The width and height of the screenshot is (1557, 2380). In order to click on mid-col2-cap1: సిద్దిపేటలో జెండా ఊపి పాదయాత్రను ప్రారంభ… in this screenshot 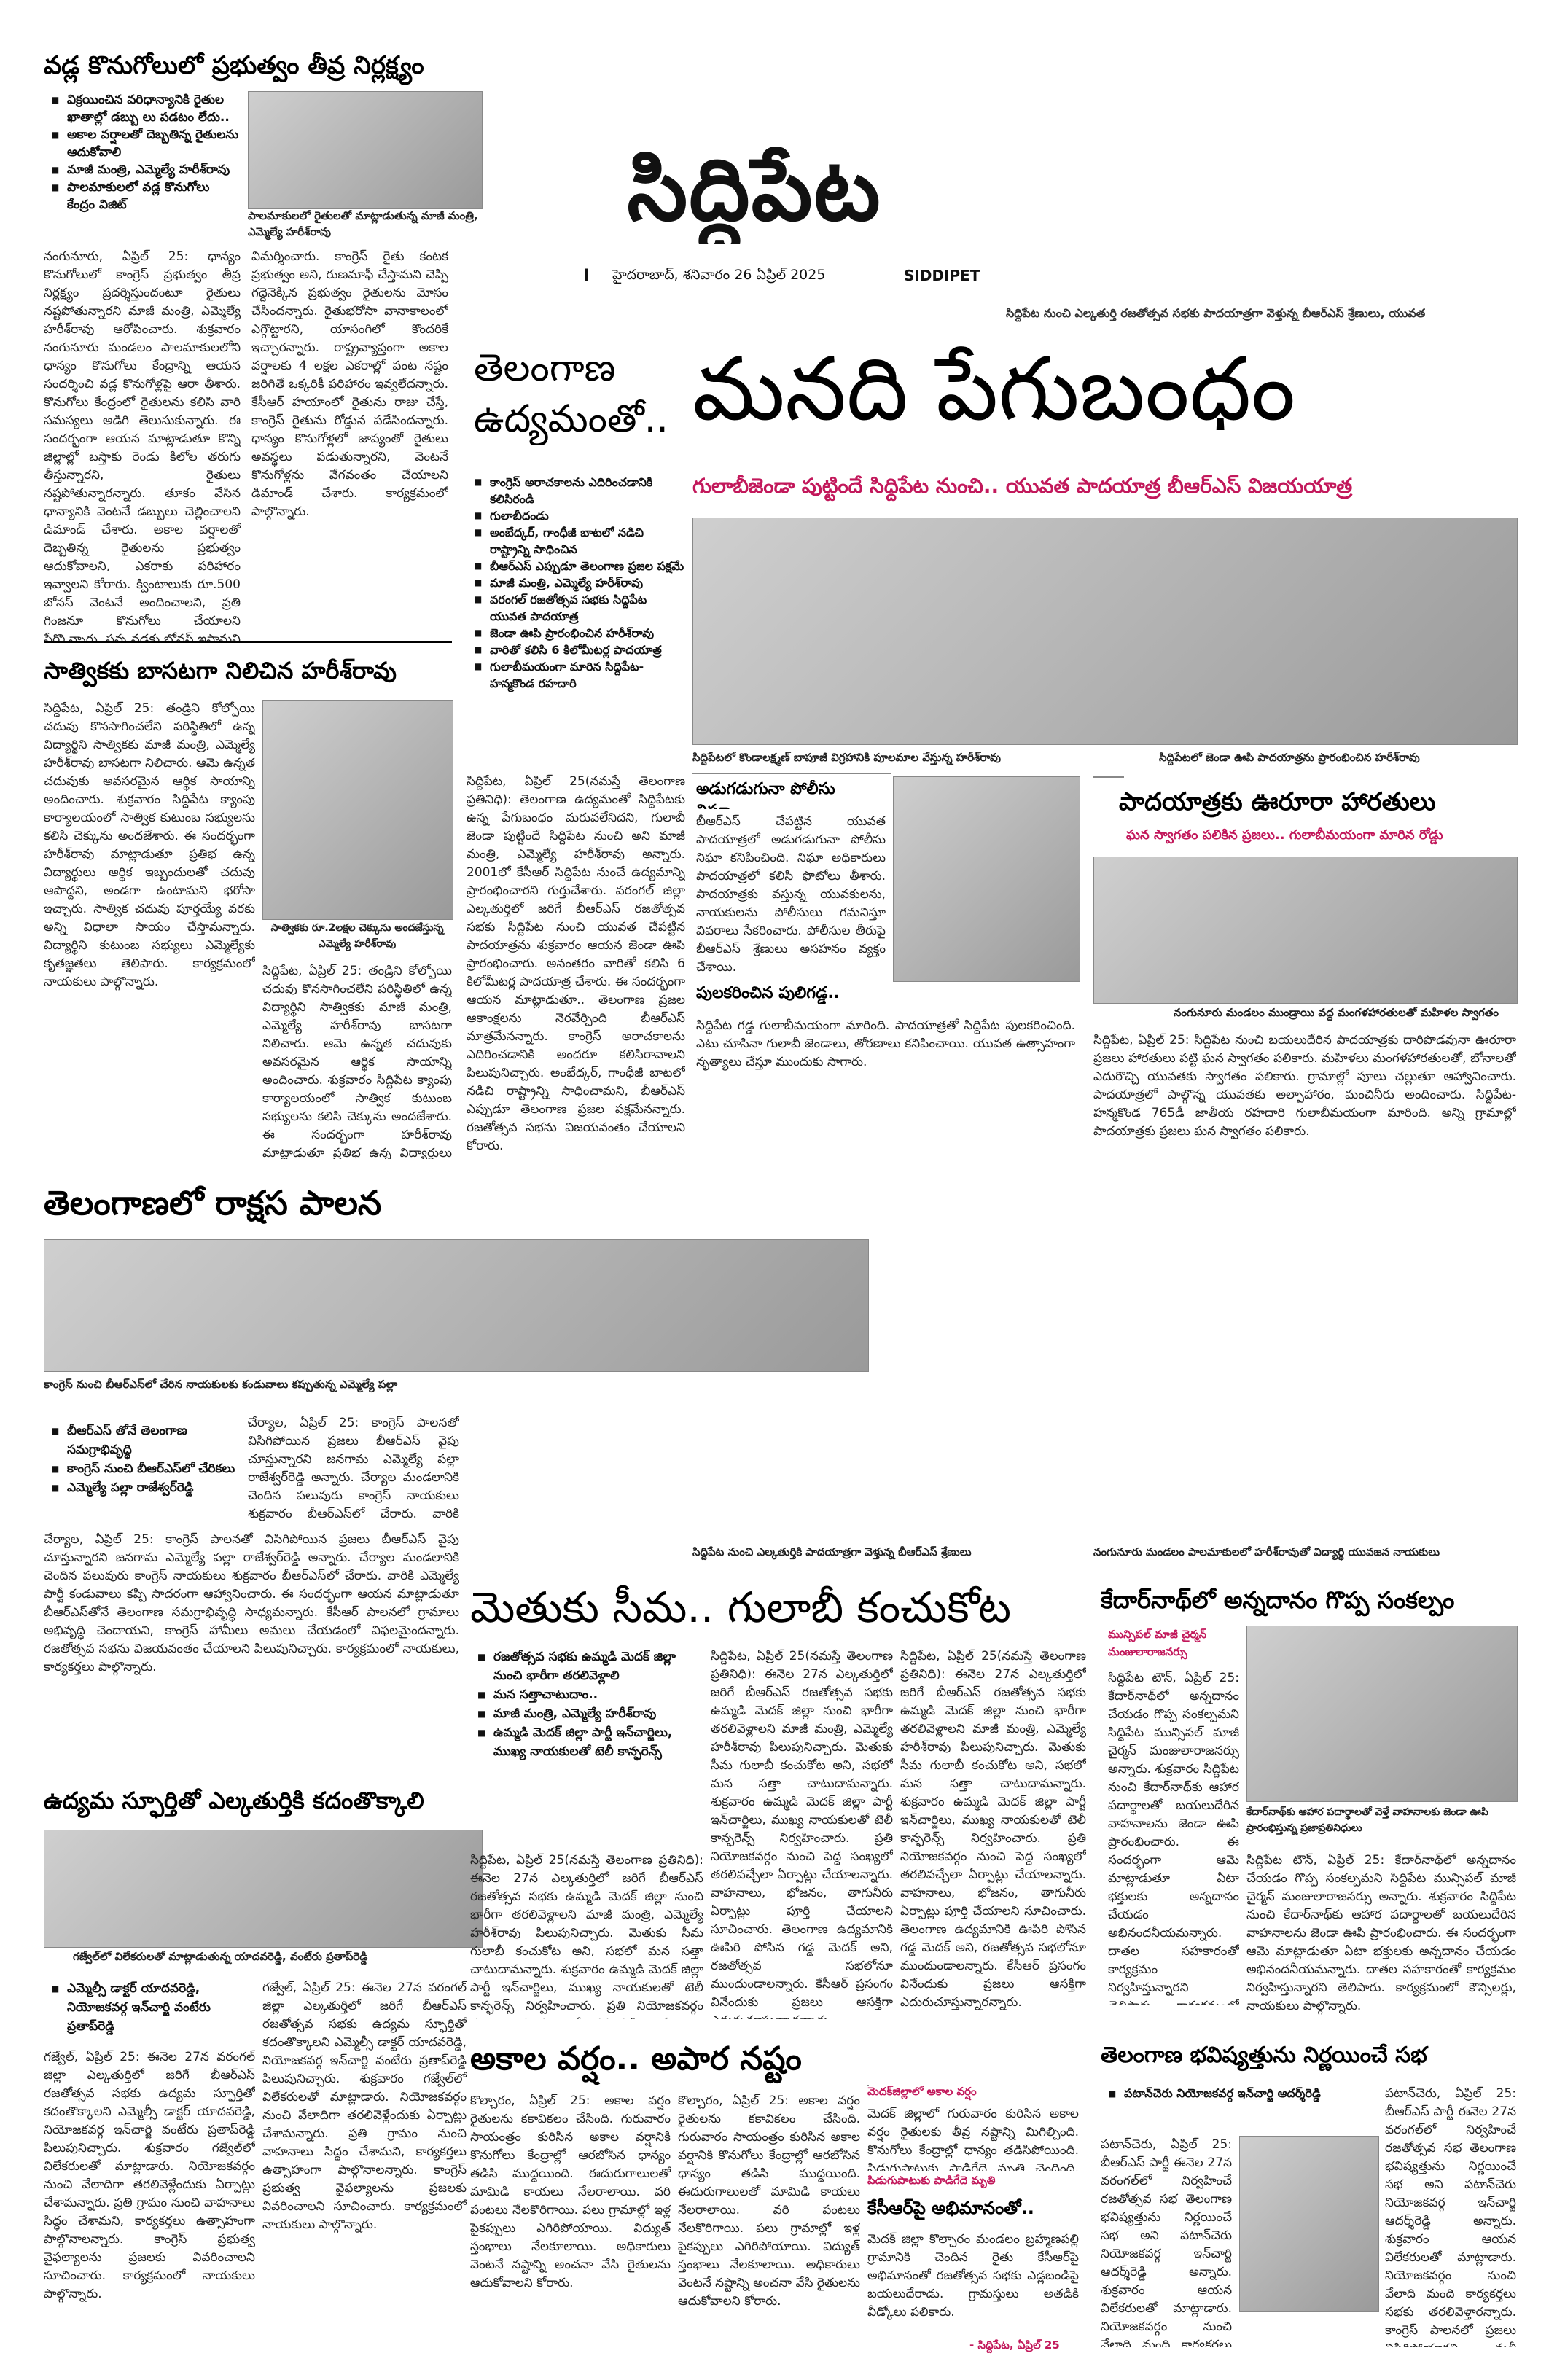, I will do `click(1289, 757)`.